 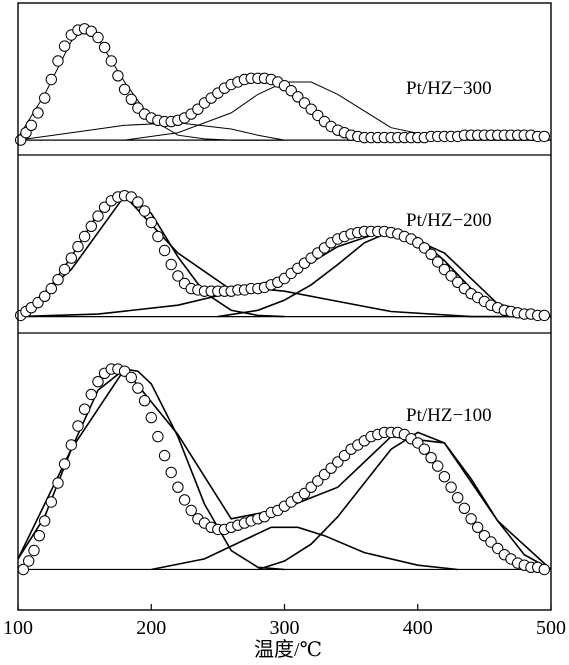 What do you see at coordinates (449, 220) in the screenshot?
I see `panel-label: Pt/HZ−200` at bounding box center [449, 220].